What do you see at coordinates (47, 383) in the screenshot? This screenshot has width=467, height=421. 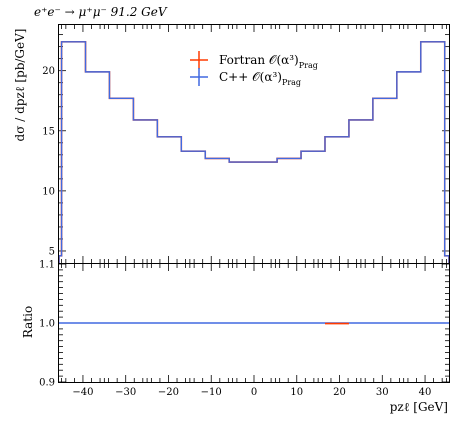 I see `ratio-y-tick-label: 0.9` at bounding box center [47, 383].